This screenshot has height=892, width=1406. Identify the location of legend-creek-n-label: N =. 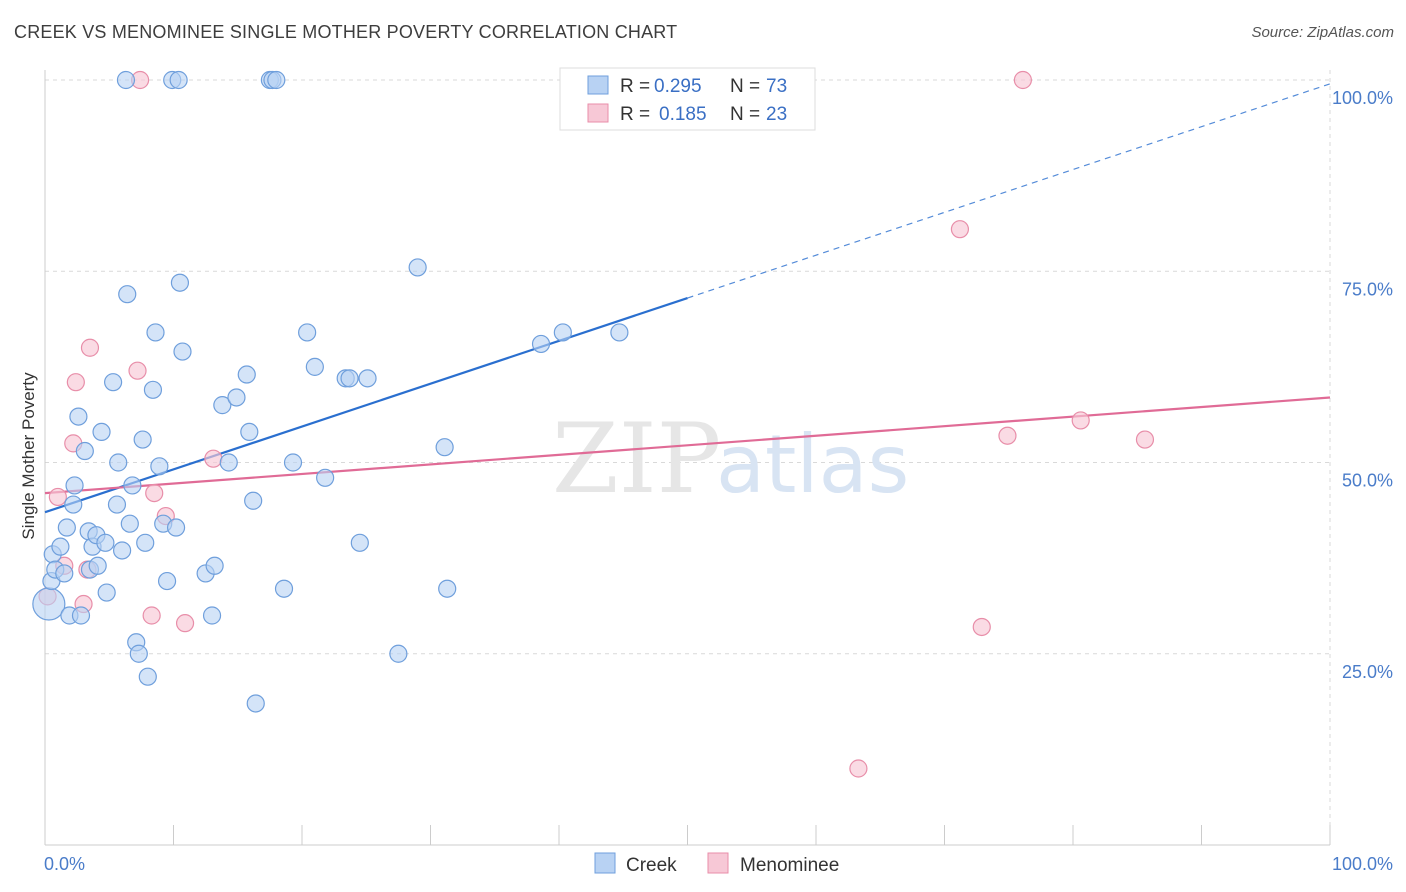
(745, 86).